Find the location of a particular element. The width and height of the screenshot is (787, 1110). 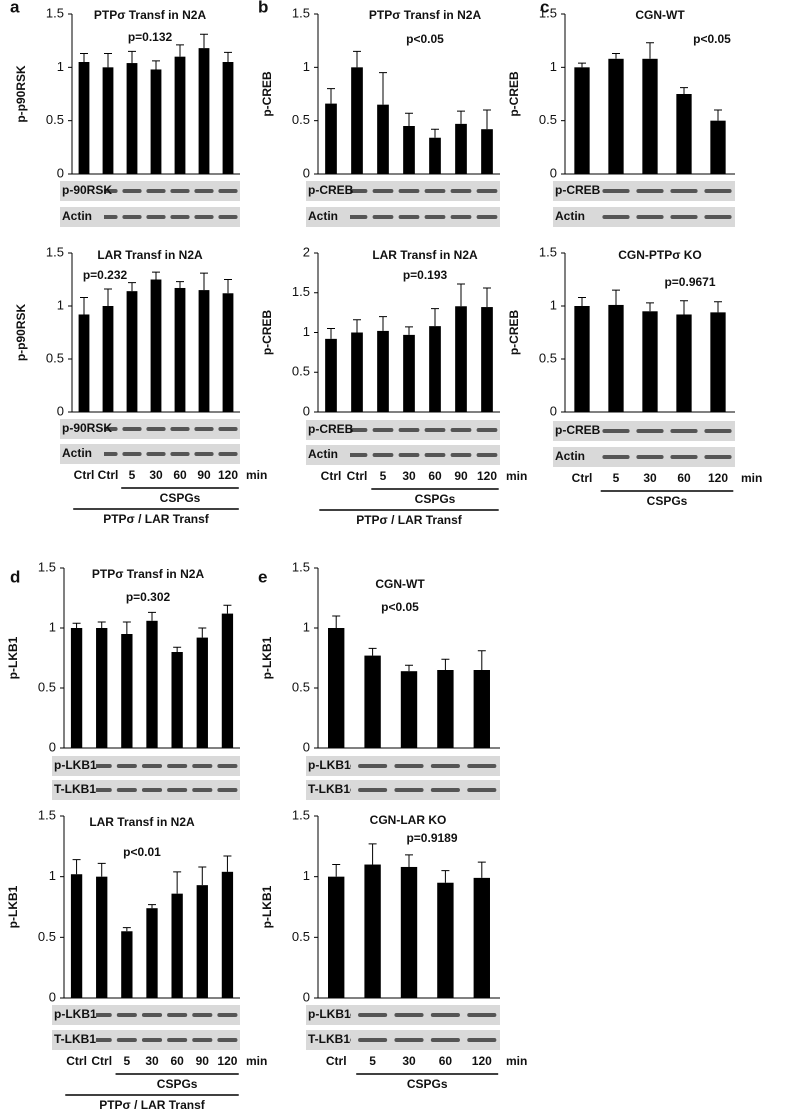

panel-letter: c is located at coordinates (544, 8).